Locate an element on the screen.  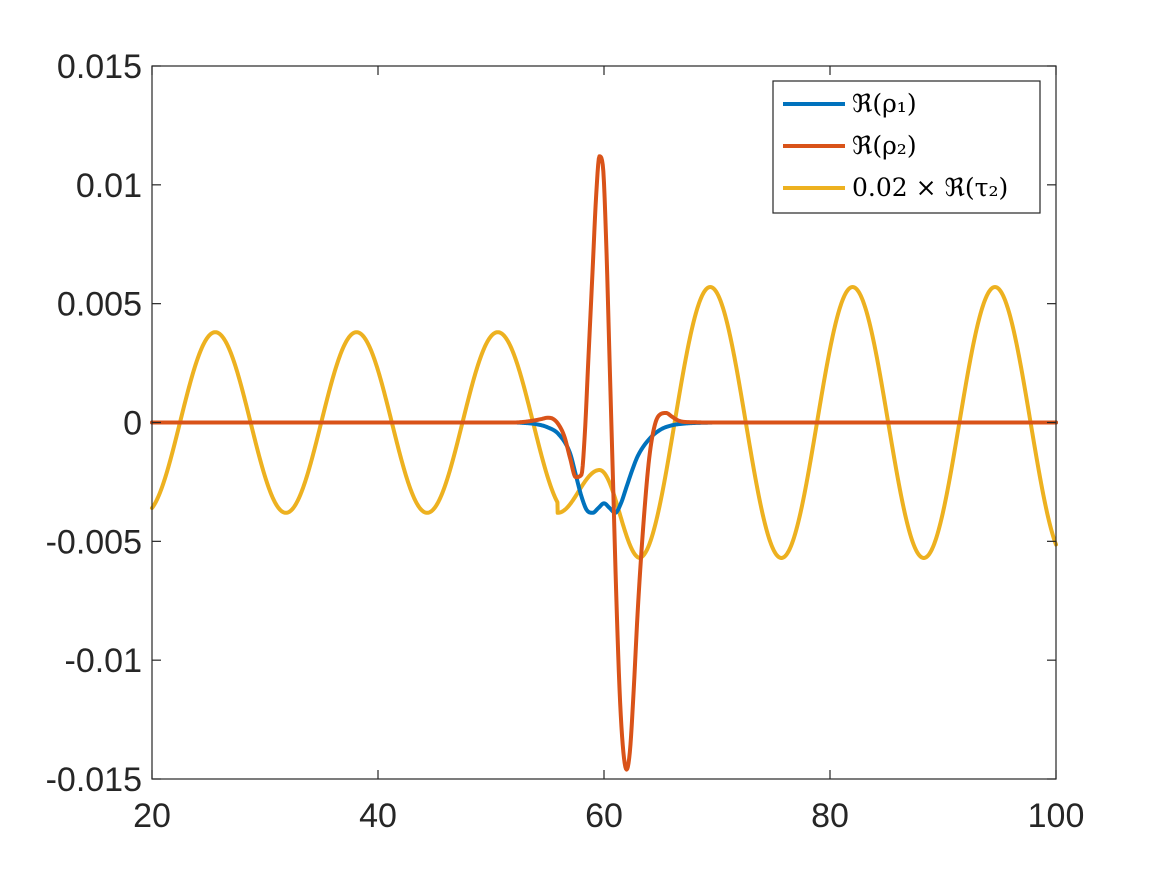
legend-label-rho1: ℜ(ρ₁) is located at coordinates (884, 103).